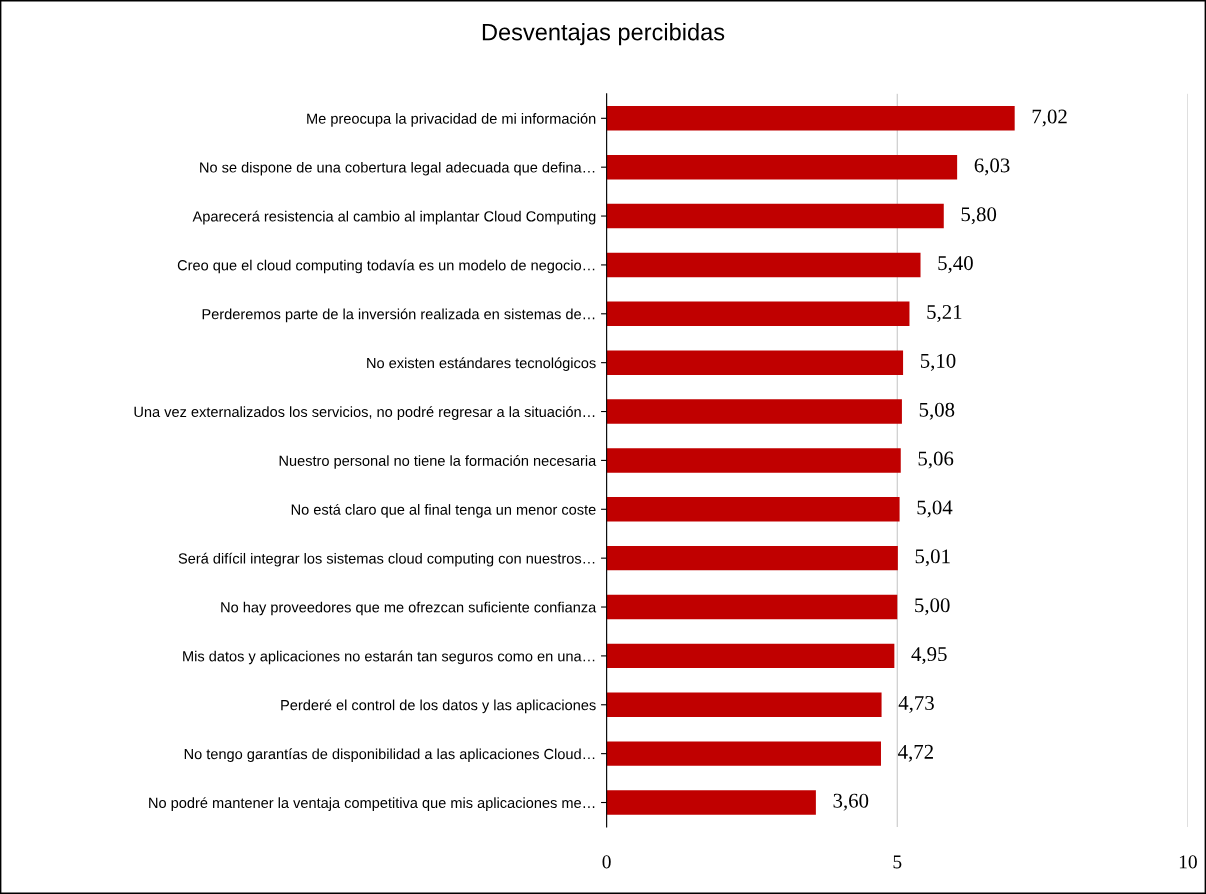  I want to click on x-tick-label: 10, so click(1188, 862).